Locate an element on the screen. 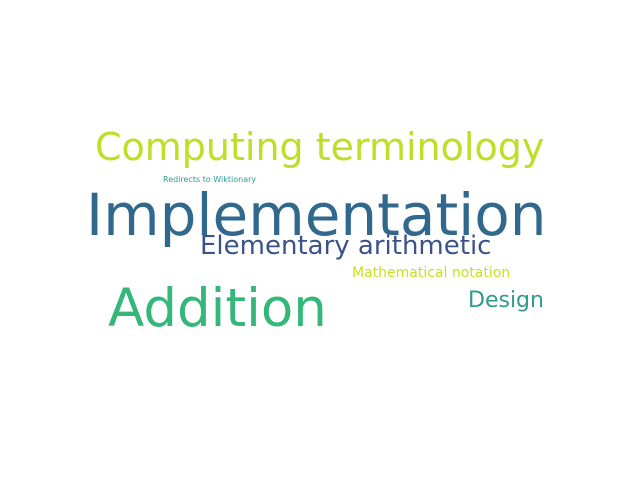 This screenshot has height=480, width=640. word-implementation: Implementation is located at coordinates (316, 215).